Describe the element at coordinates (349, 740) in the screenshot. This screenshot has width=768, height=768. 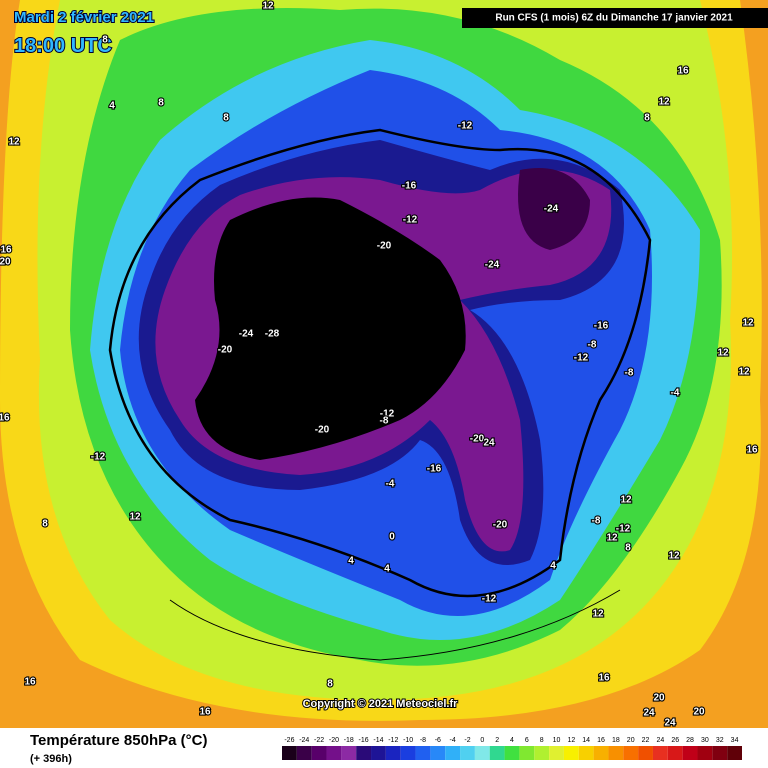
I see `colorbar-tick-label: -18` at that location.